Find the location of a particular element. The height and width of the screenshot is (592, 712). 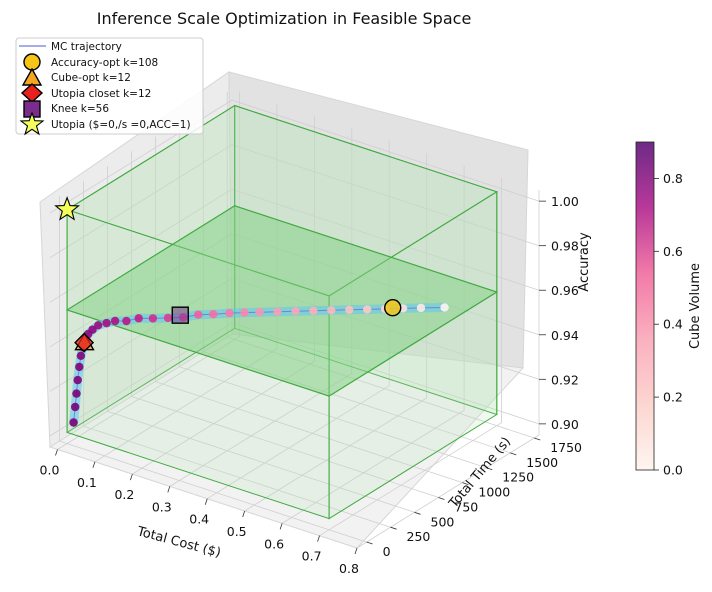

legend-box is located at coordinates (109, 86).